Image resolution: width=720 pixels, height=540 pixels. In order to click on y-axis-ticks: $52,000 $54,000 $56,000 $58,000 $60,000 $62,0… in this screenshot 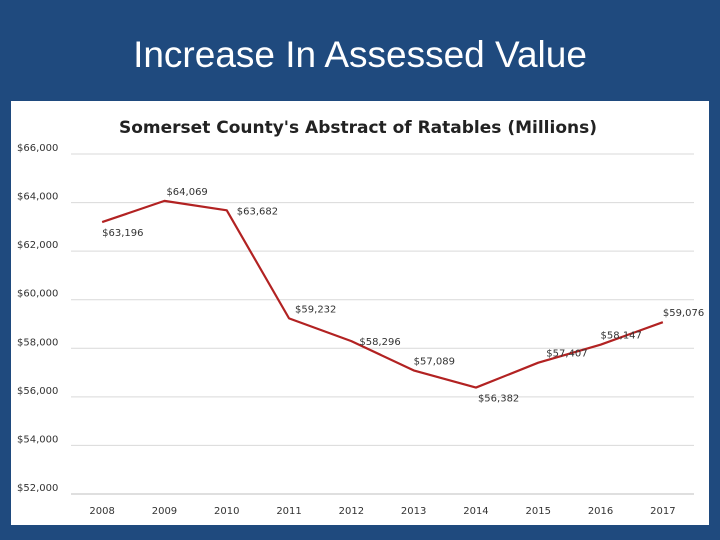, I will do `click(37, 318)`.